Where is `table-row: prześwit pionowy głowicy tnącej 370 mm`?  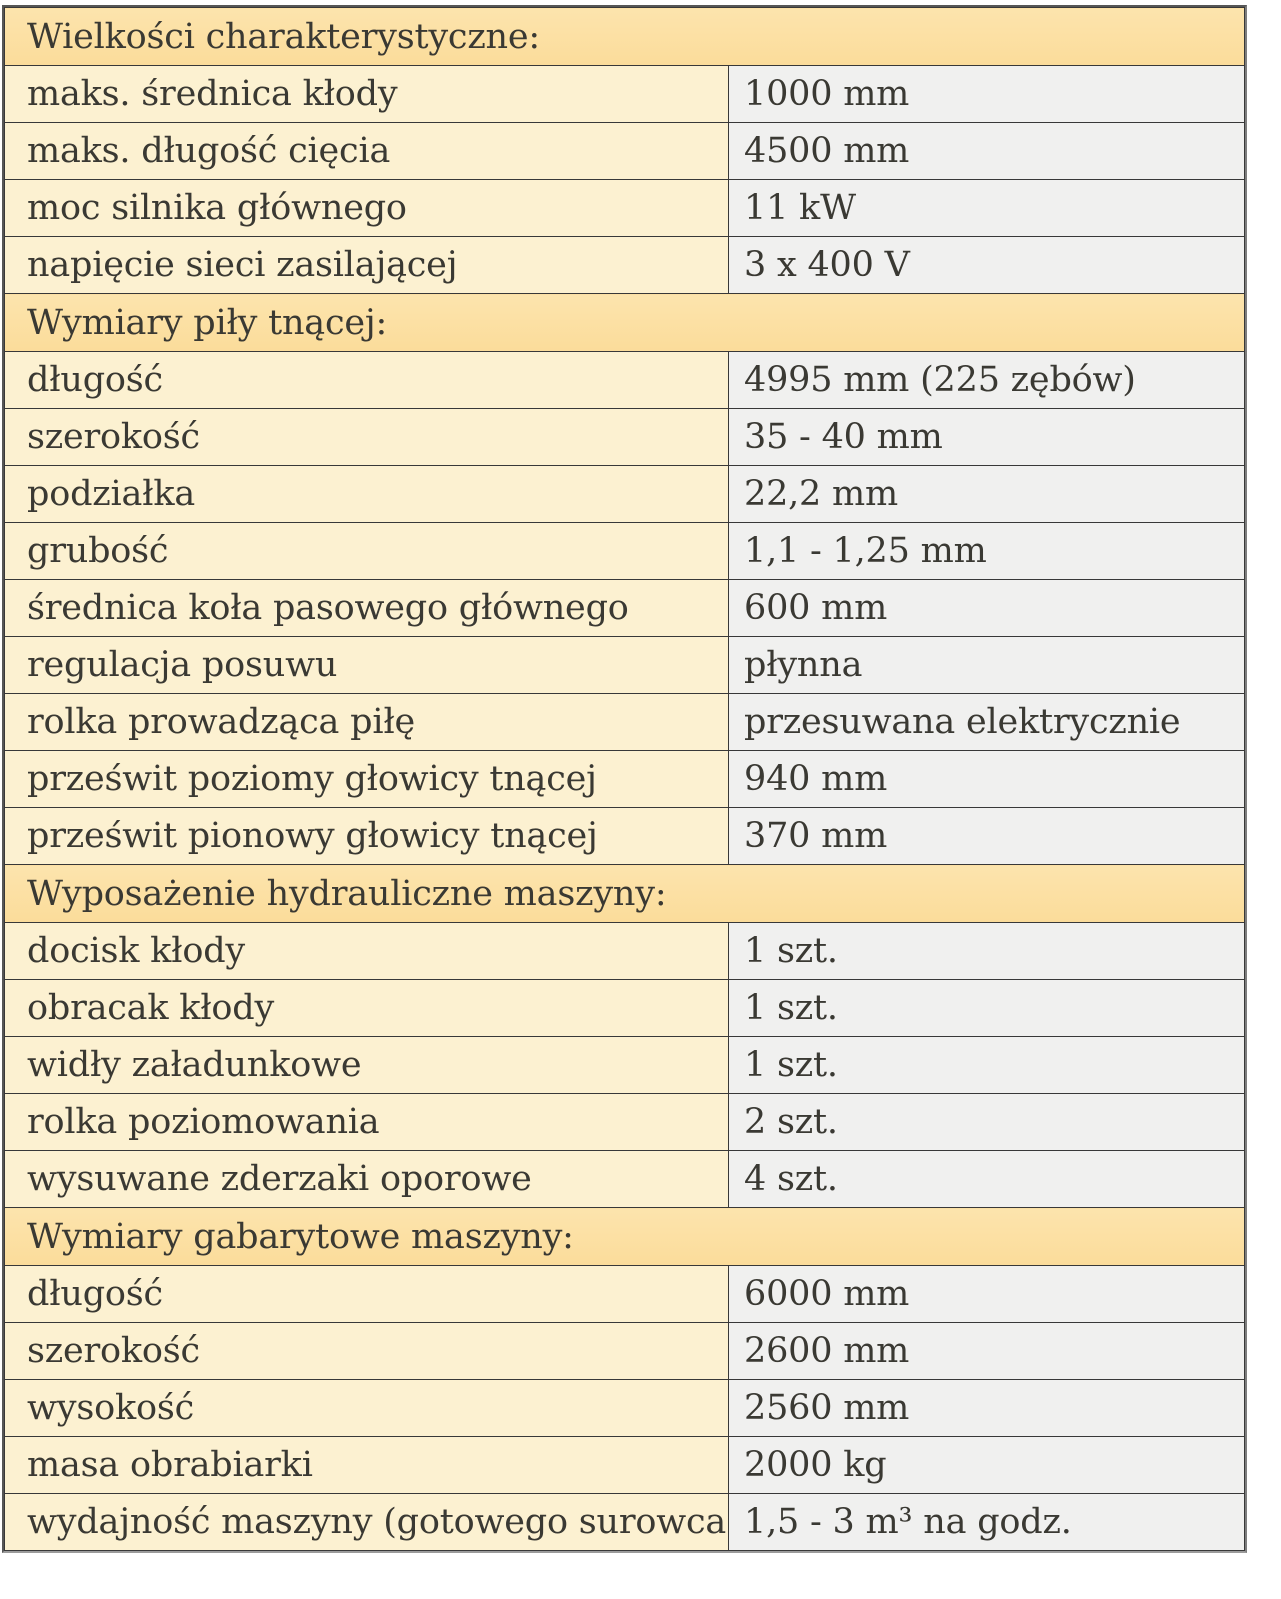 table-row: prześwit pionowy głowicy tnącej 370 mm is located at coordinates (624, 836).